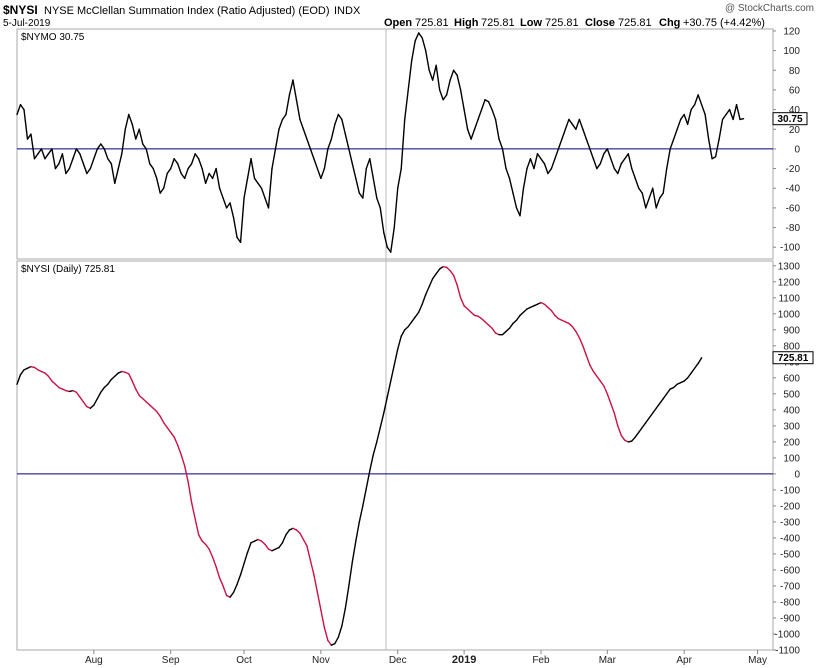  Describe the element at coordinates (791, 394) in the screenshot. I see `nysi-y-tick-label: 500` at that location.